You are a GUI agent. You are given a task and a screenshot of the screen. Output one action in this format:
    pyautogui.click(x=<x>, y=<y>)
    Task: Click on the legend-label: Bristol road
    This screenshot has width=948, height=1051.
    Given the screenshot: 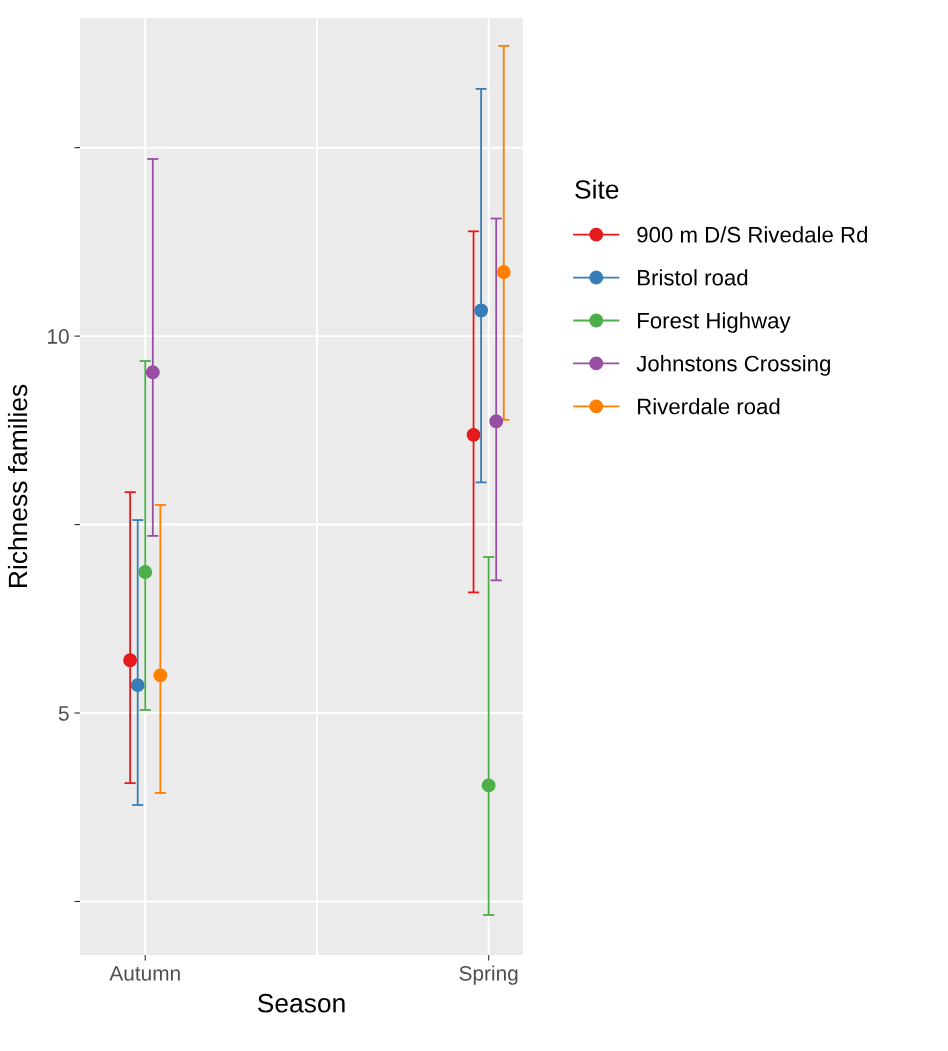 What is the action you would take?
    pyautogui.click(x=693, y=277)
    